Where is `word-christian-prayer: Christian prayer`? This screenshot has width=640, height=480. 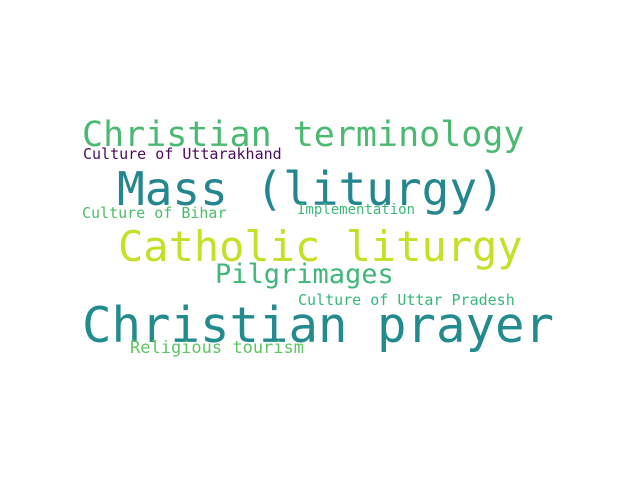
word-christian-prayer: Christian prayer is located at coordinates (318, 325).